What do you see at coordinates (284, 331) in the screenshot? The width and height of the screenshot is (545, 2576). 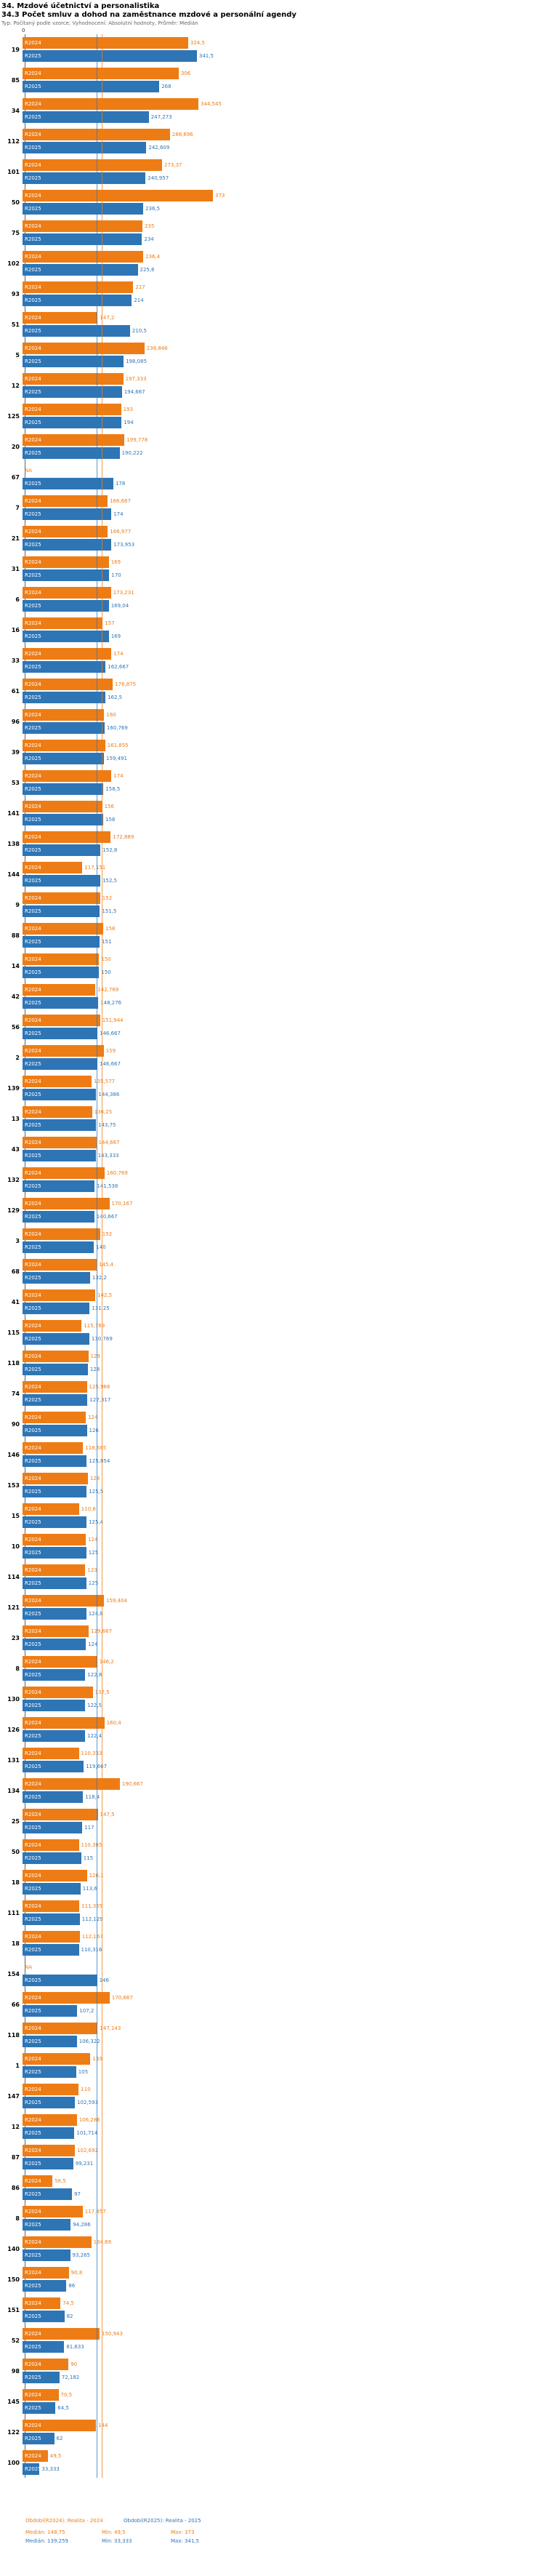 I see `bar-line-r2025: R2025 210,5` at bounding box center [284, 331].